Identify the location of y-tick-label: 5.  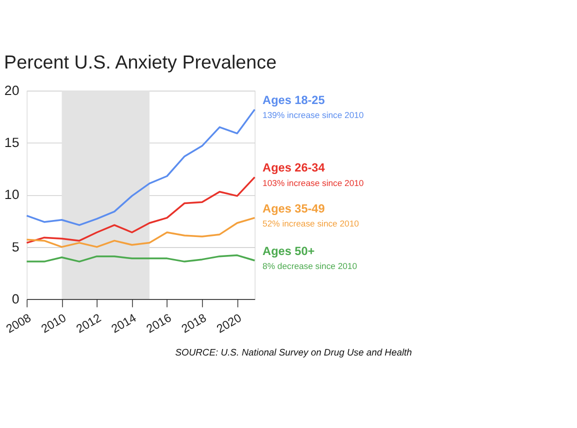
(16, 246).